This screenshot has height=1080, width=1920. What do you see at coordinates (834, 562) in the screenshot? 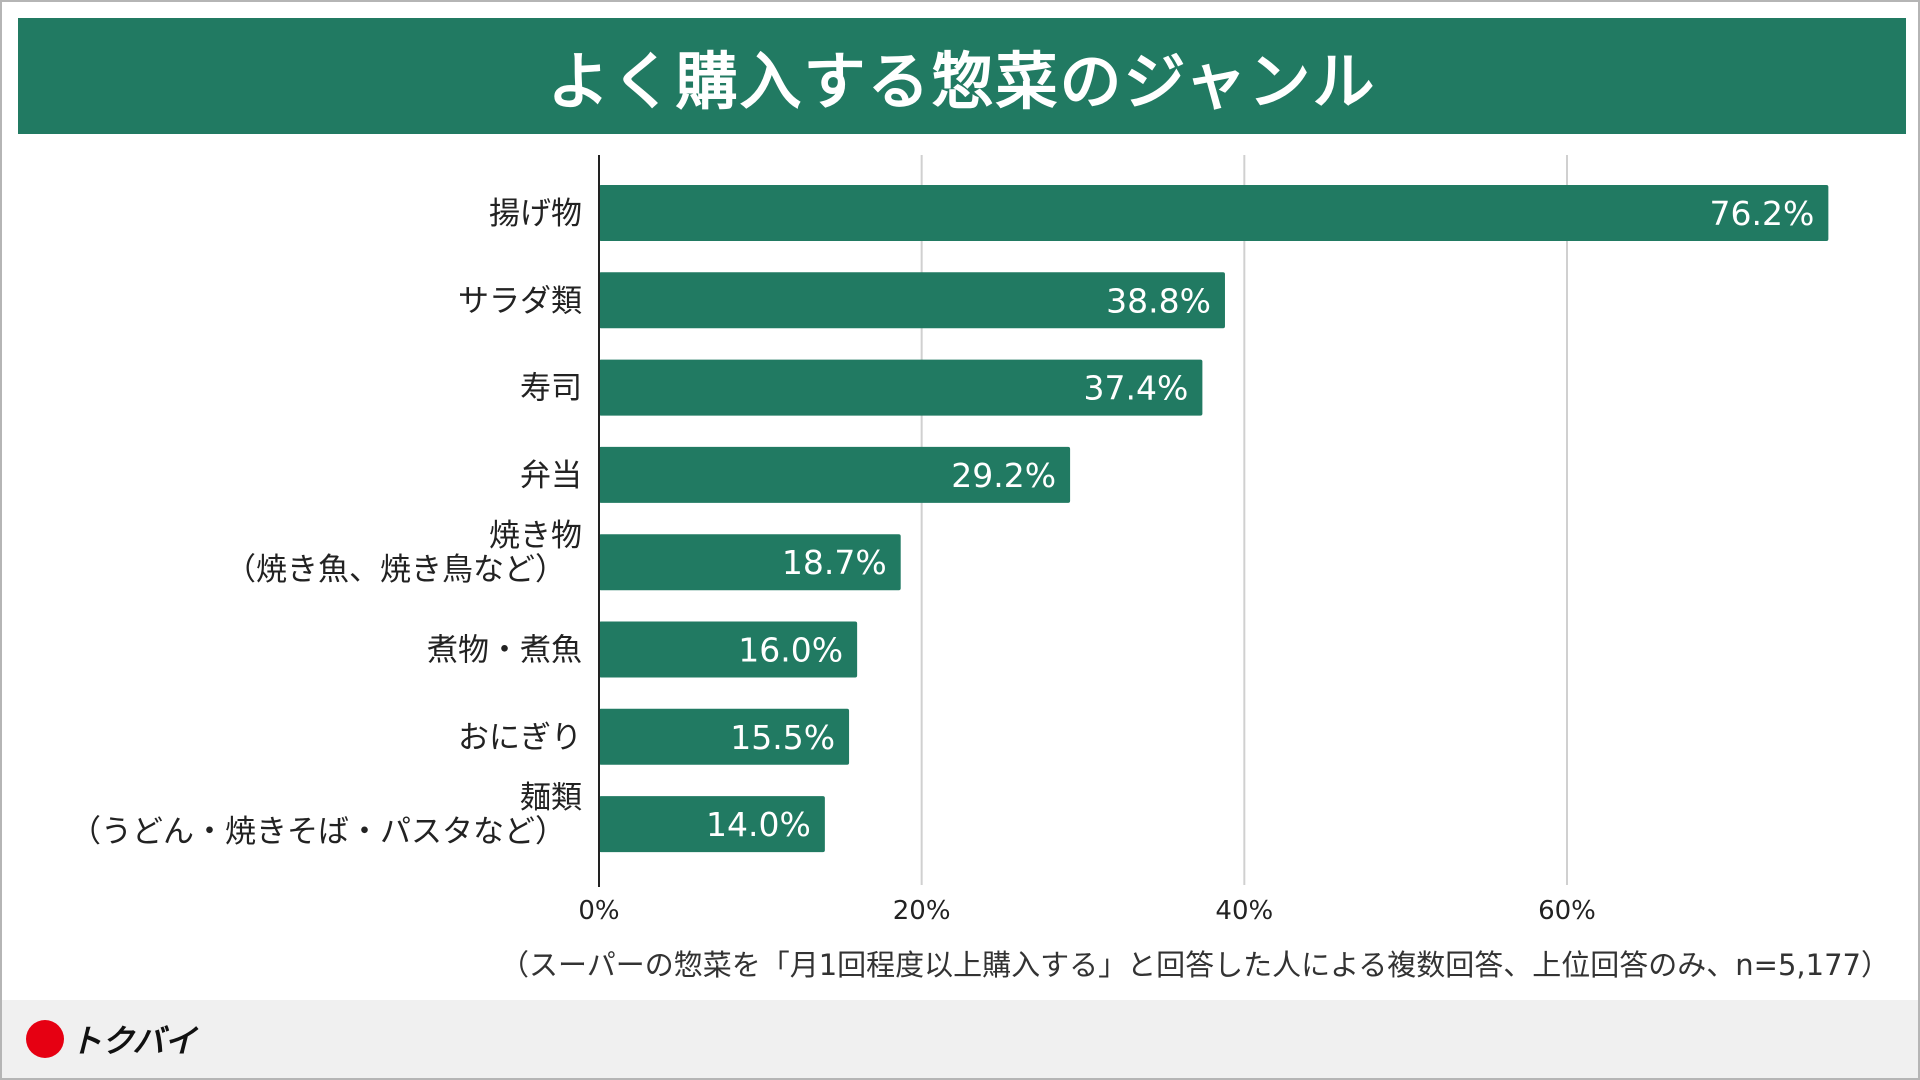
I see `value-label-4: 18.7%` at bounding box center [834, 562].